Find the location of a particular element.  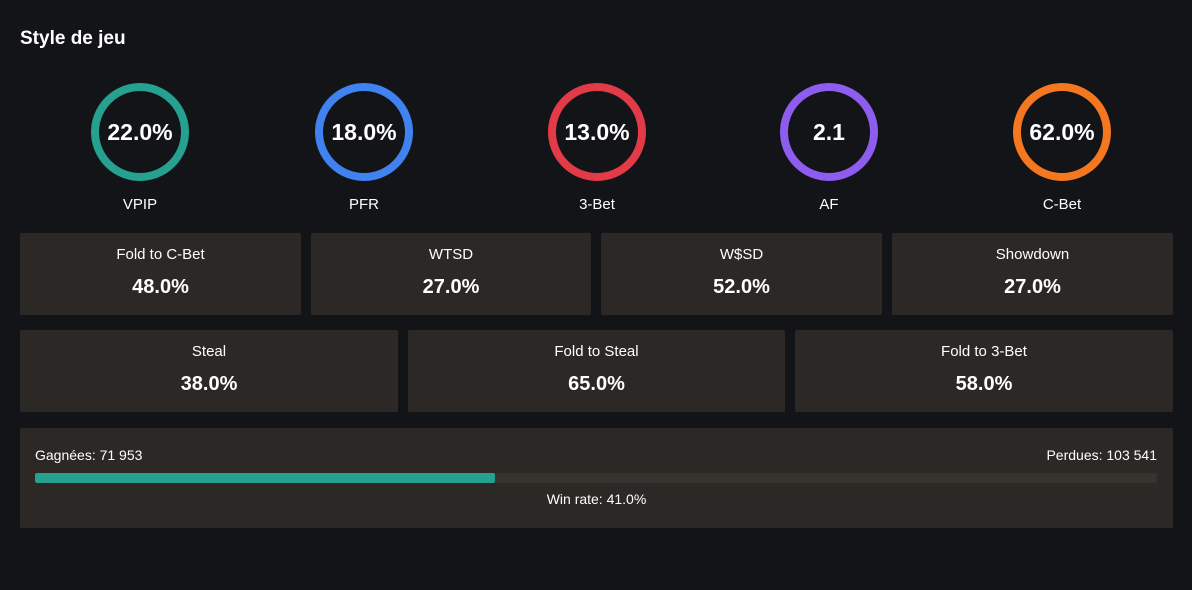

stat-card-wsd: W$SD 52.0% is located at coordinates (741, 274).